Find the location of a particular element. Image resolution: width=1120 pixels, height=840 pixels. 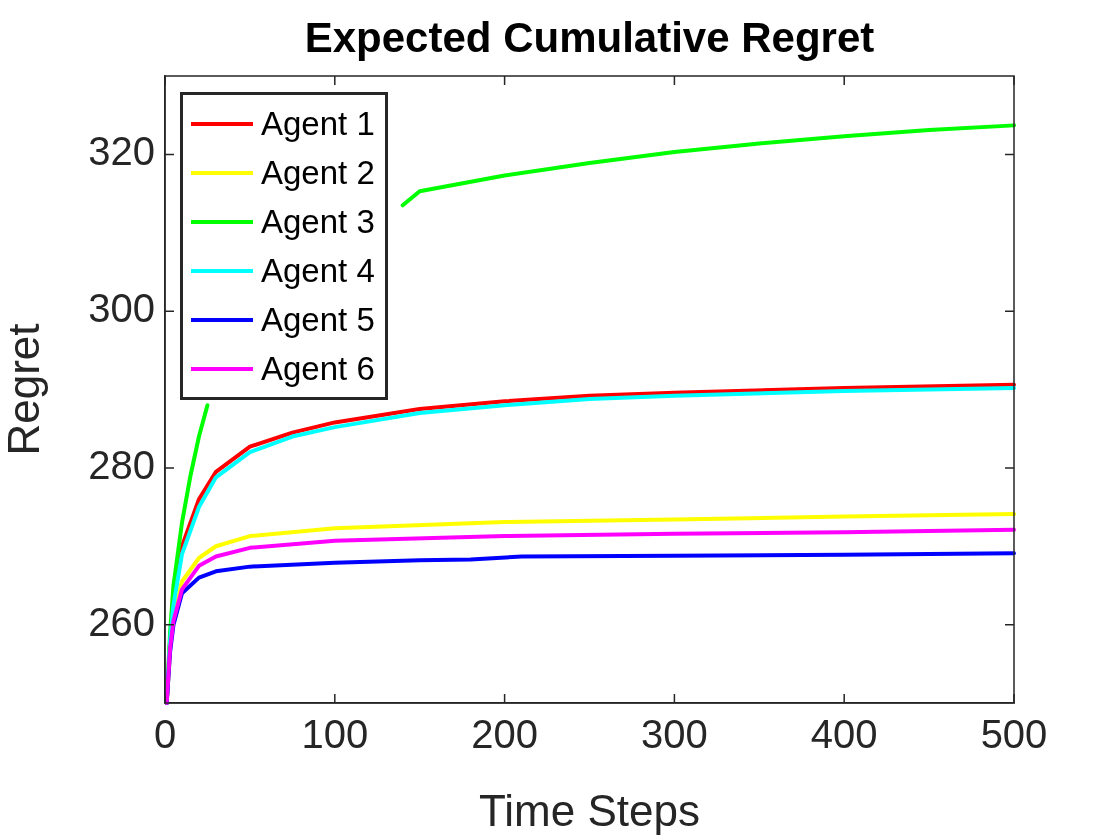

legend-label: Agent 2 is located at coordinates (318, 172).